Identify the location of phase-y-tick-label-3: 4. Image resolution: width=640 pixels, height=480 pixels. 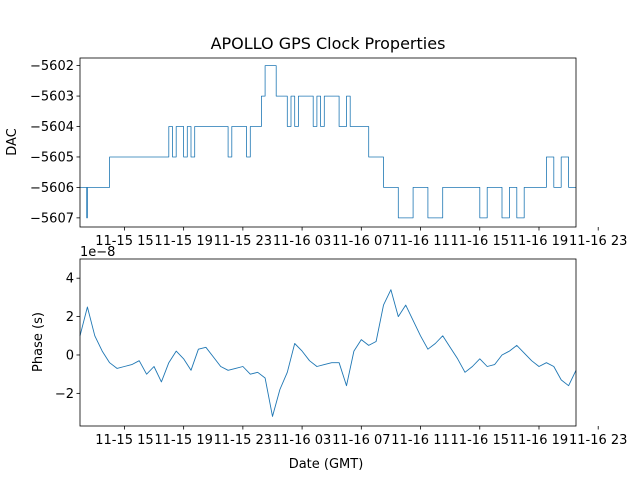
(70, 279).